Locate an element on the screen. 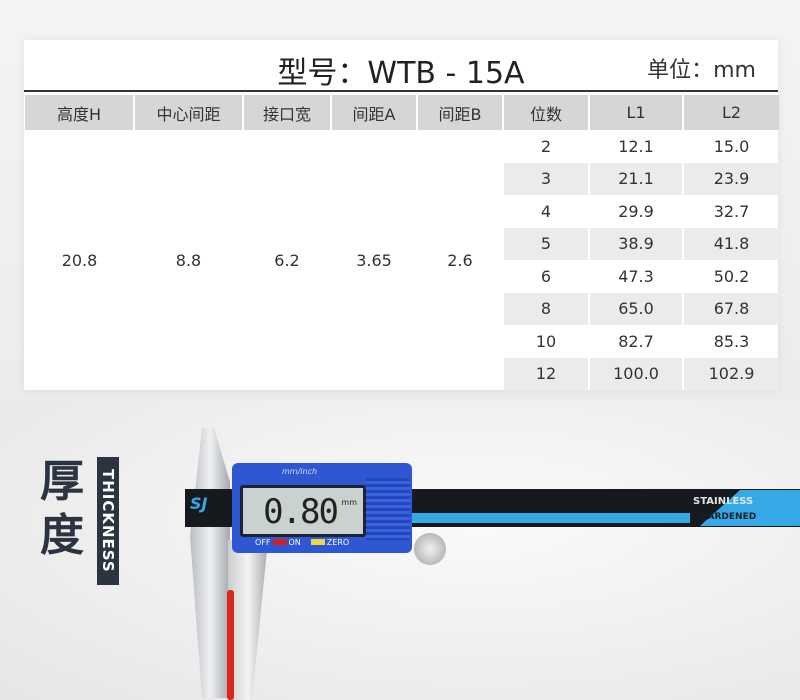 The image size is (800, 700). column-header: L2 is located at coordinates (730, 112).